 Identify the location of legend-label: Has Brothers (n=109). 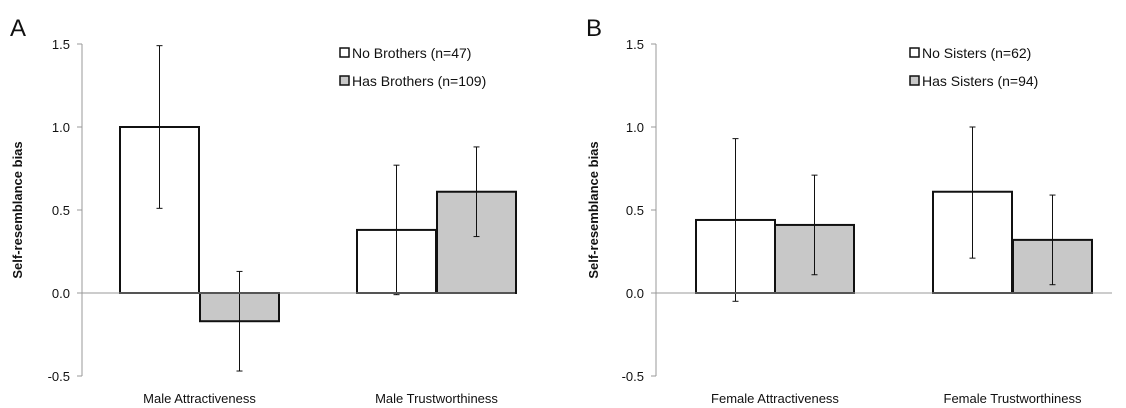
(419, 81).